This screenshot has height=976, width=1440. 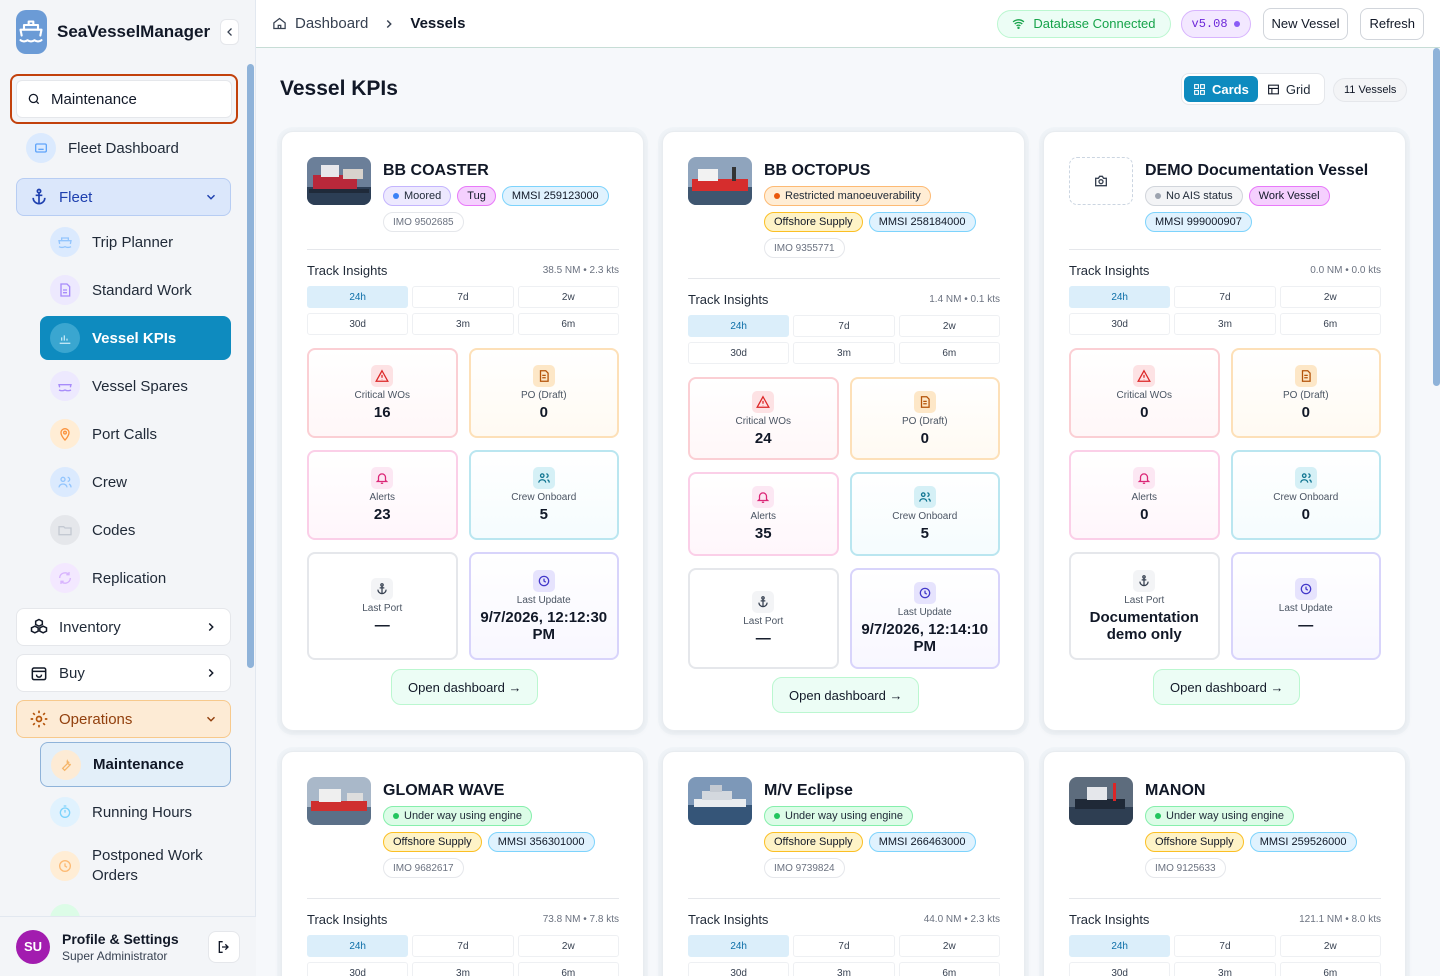 What do you see at coordinates (1175, 790) in the screenshot?
I see `vessel-name: MANON` at bounding box center [1175, 790].